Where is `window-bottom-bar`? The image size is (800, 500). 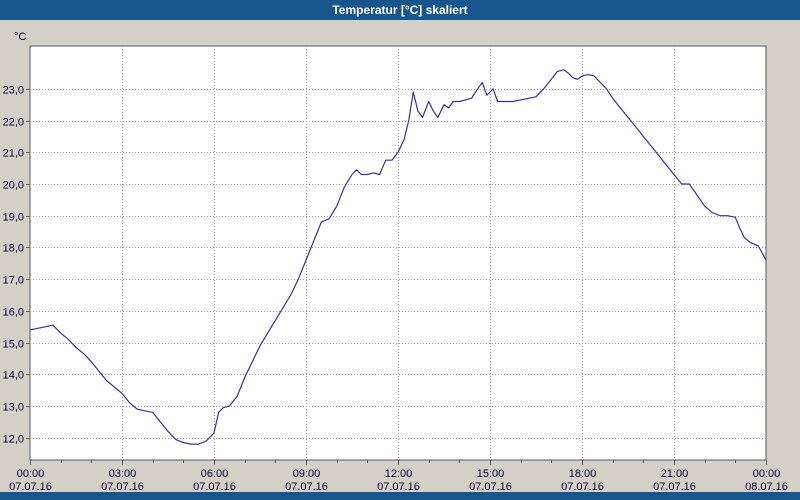 window-bottom-bar is located at coordinates (400, 496).